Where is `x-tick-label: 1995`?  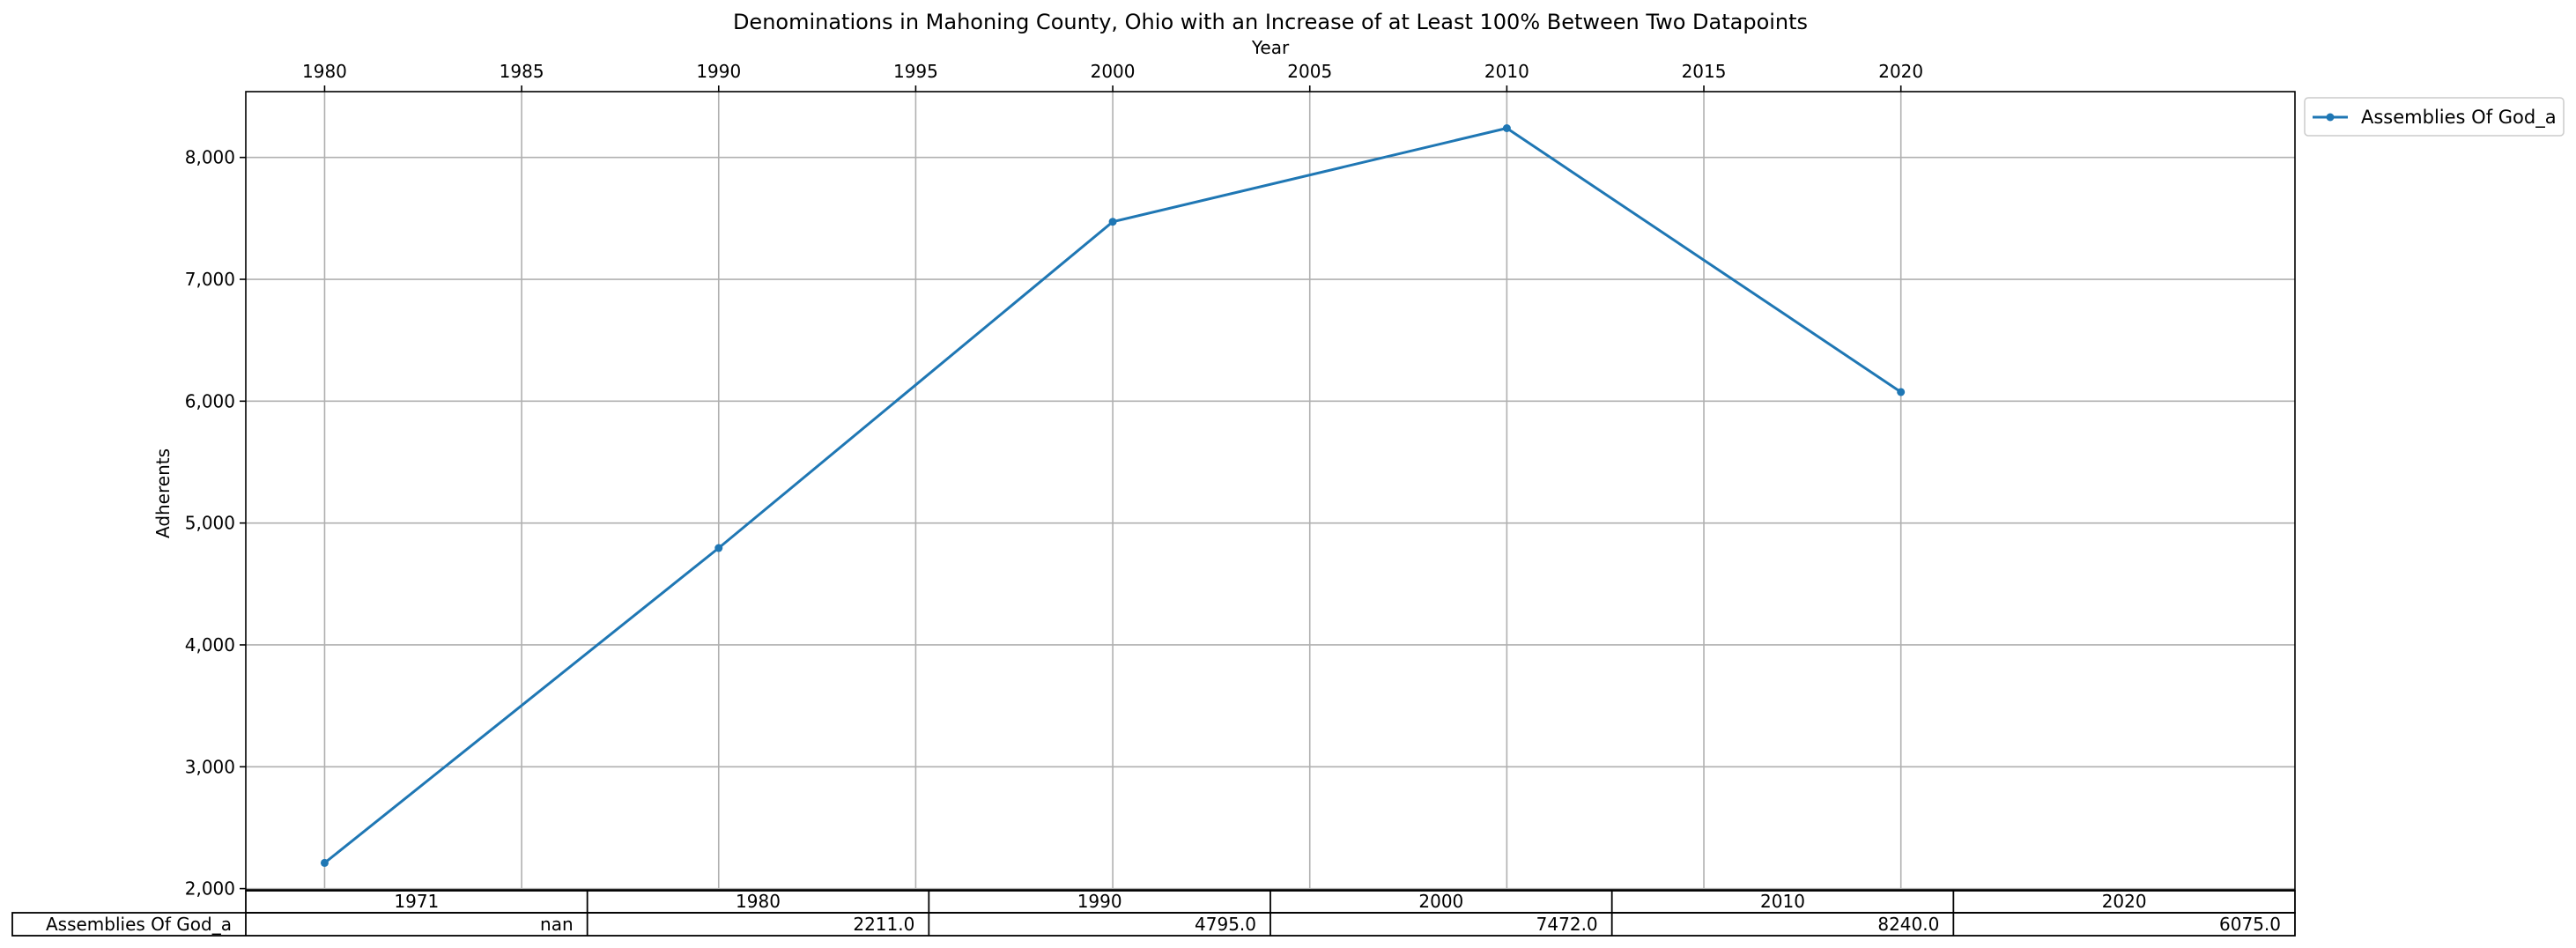
x-tick-label: 1995 is located at coordinates (915, 71).